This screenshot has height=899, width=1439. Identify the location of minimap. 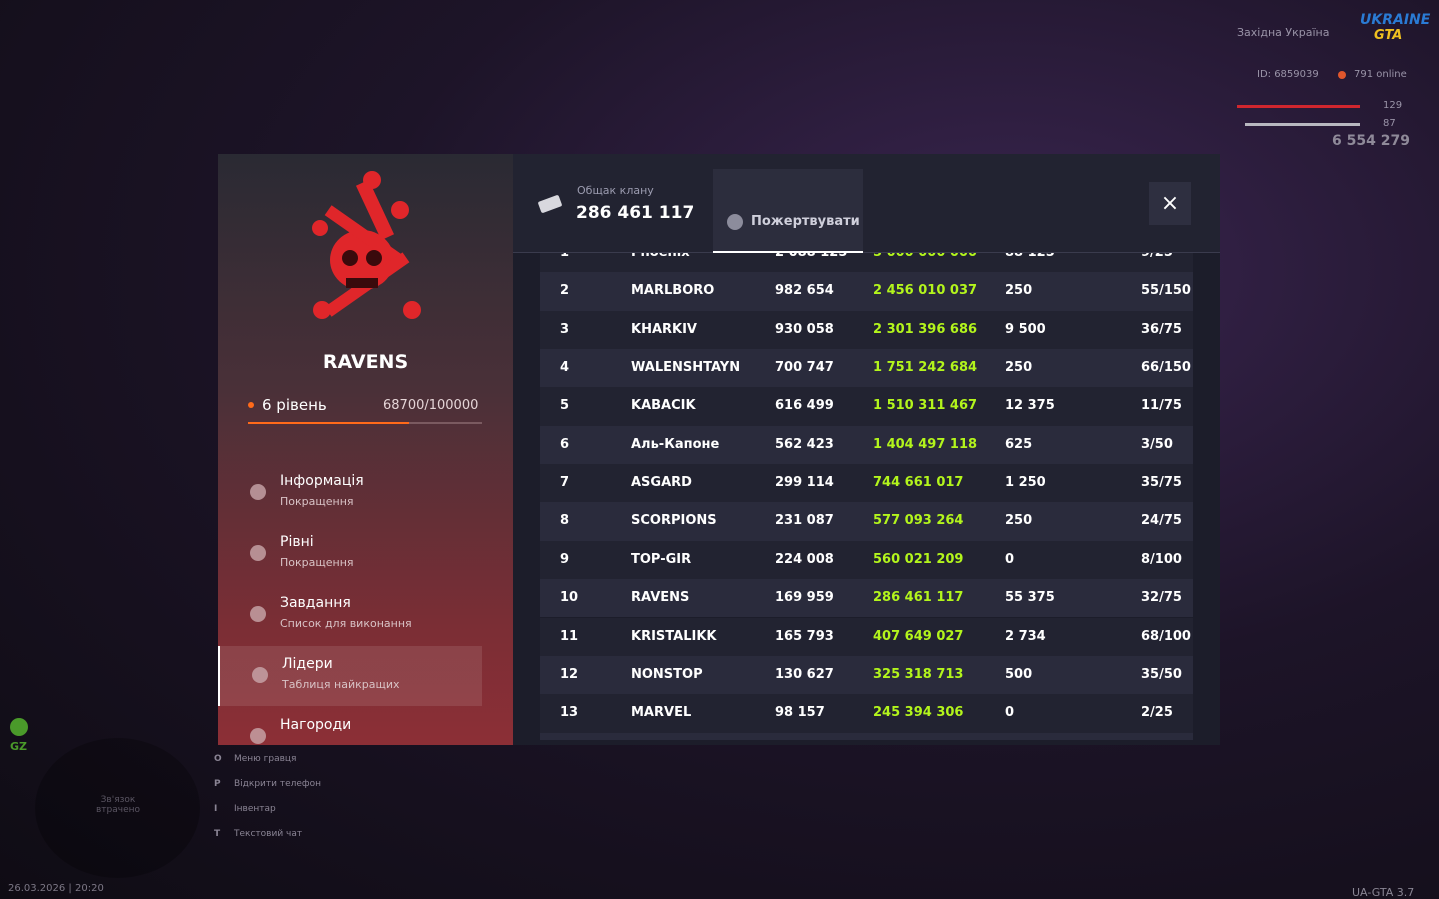
(117, 808).